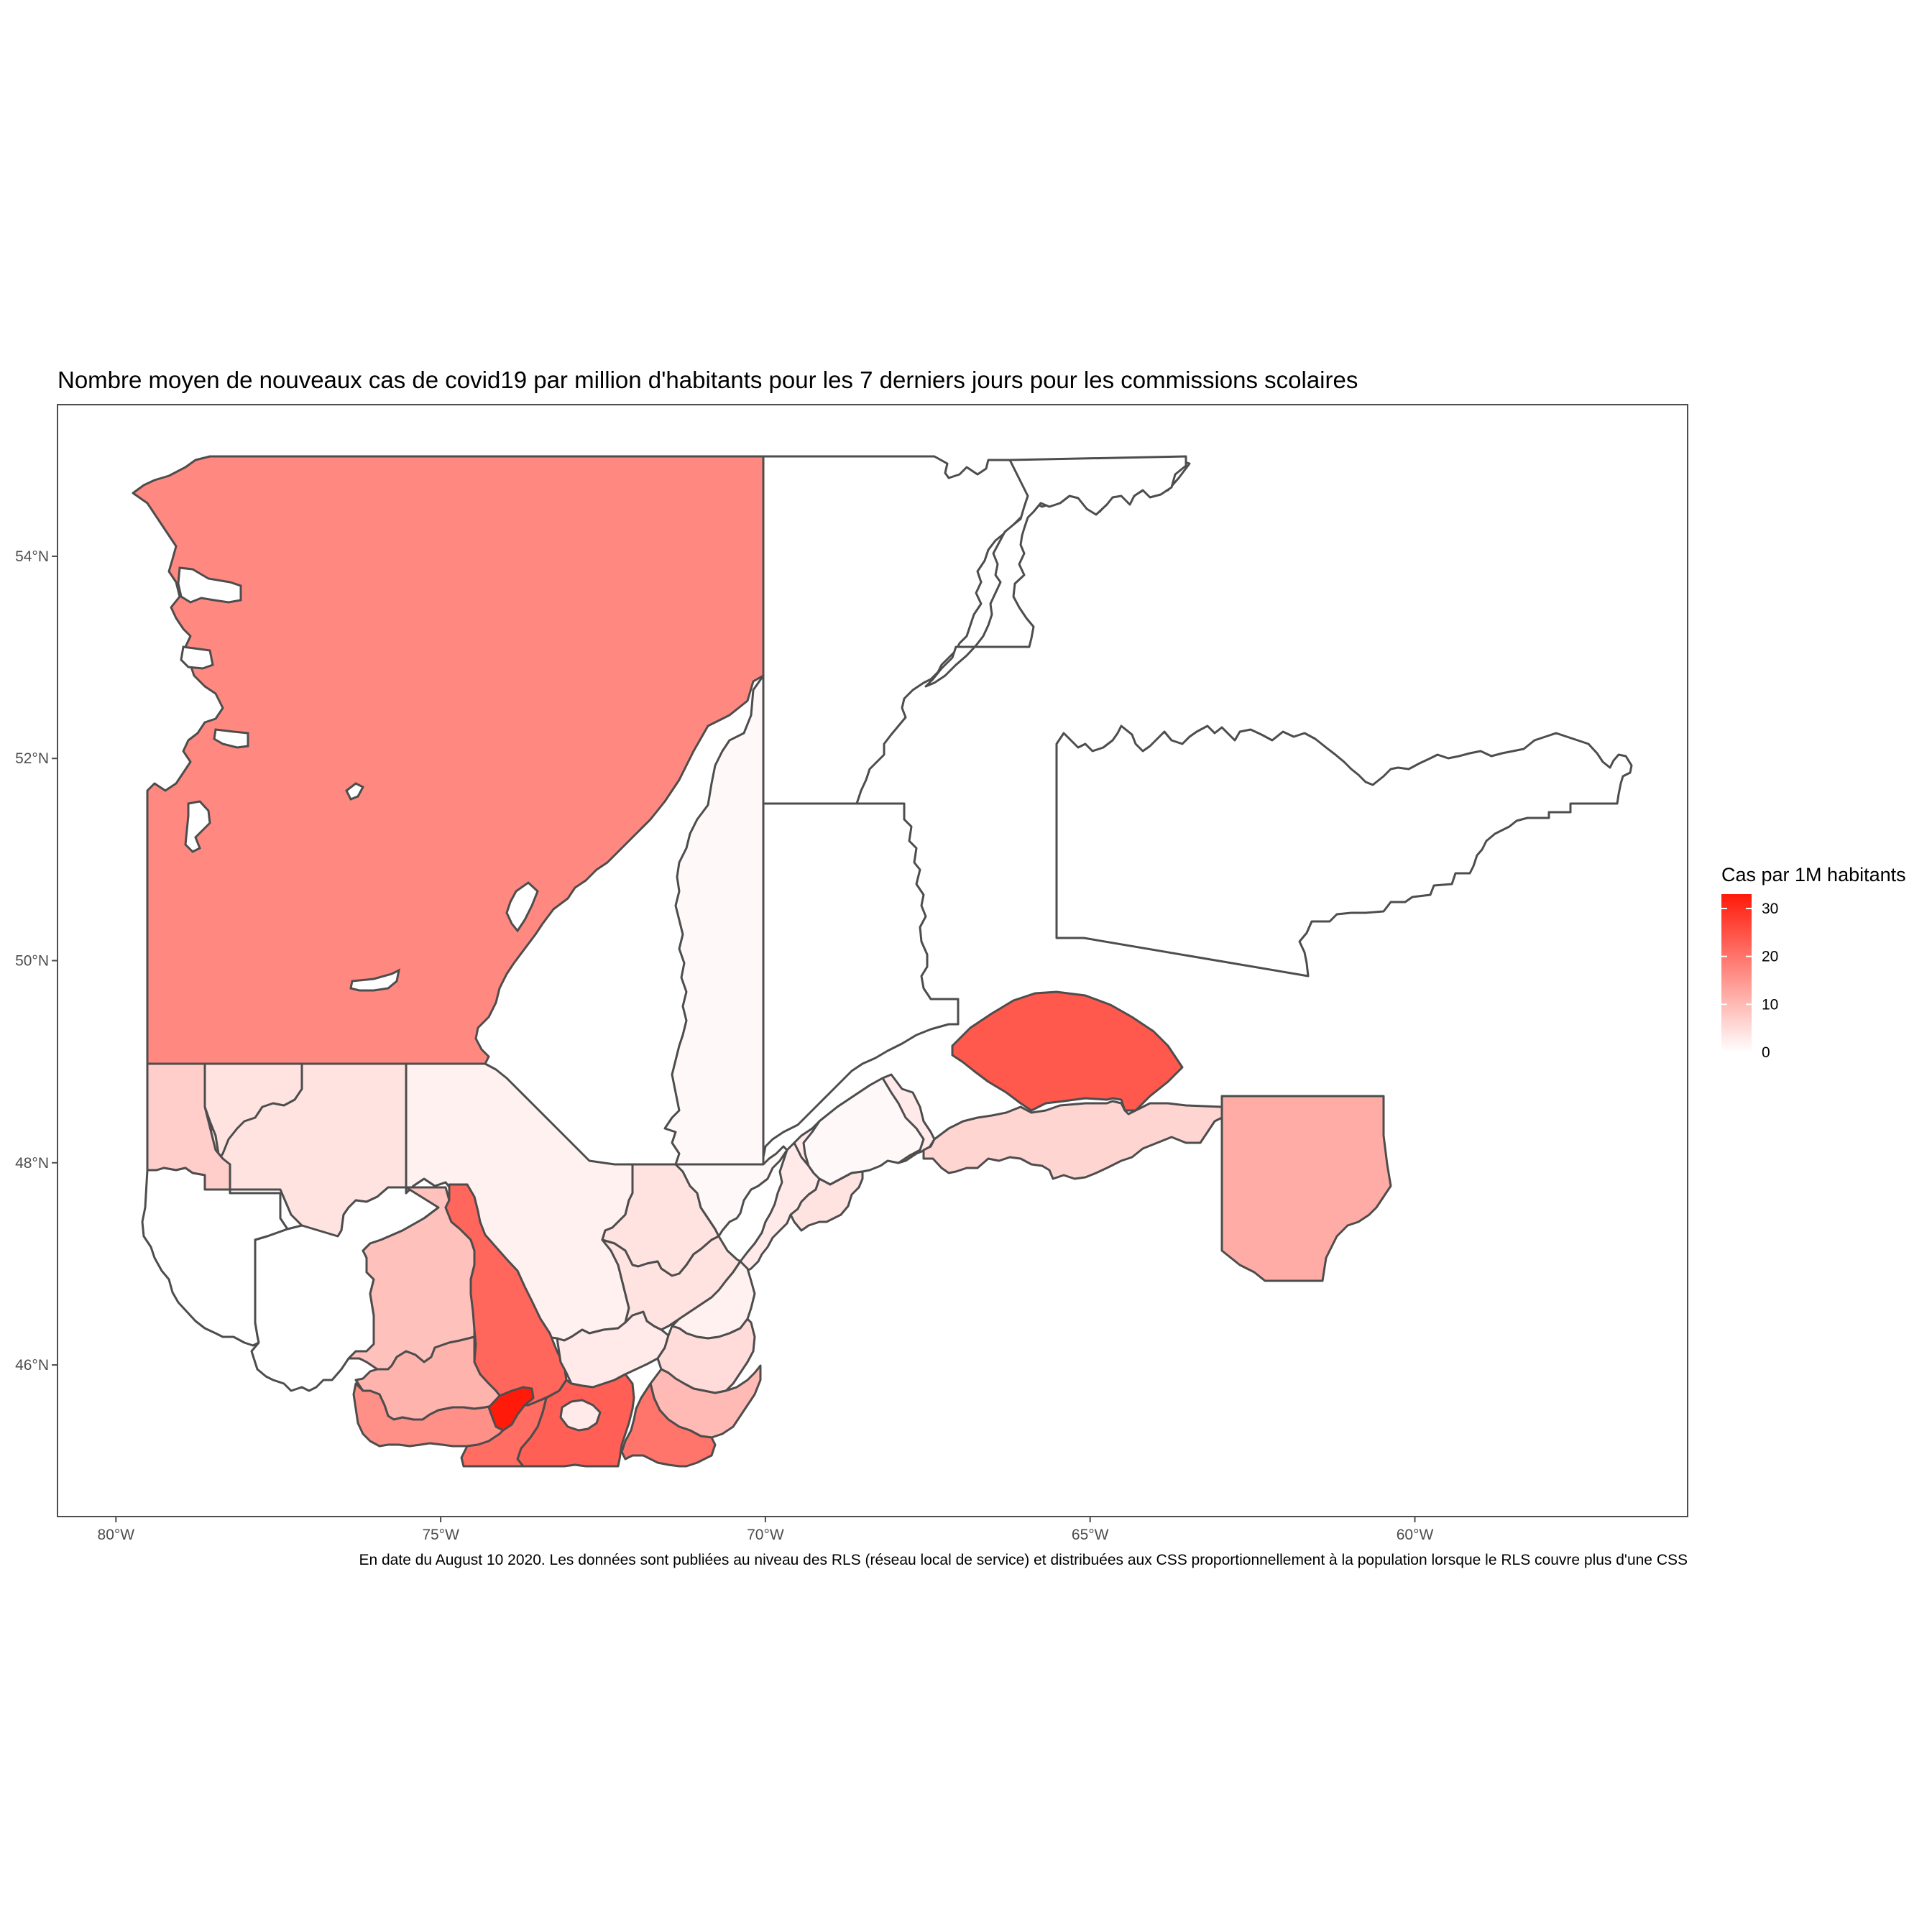 The width and height of the screenshot is (1932, 1932). I want to click on region-montreal, so click(511, 1409).